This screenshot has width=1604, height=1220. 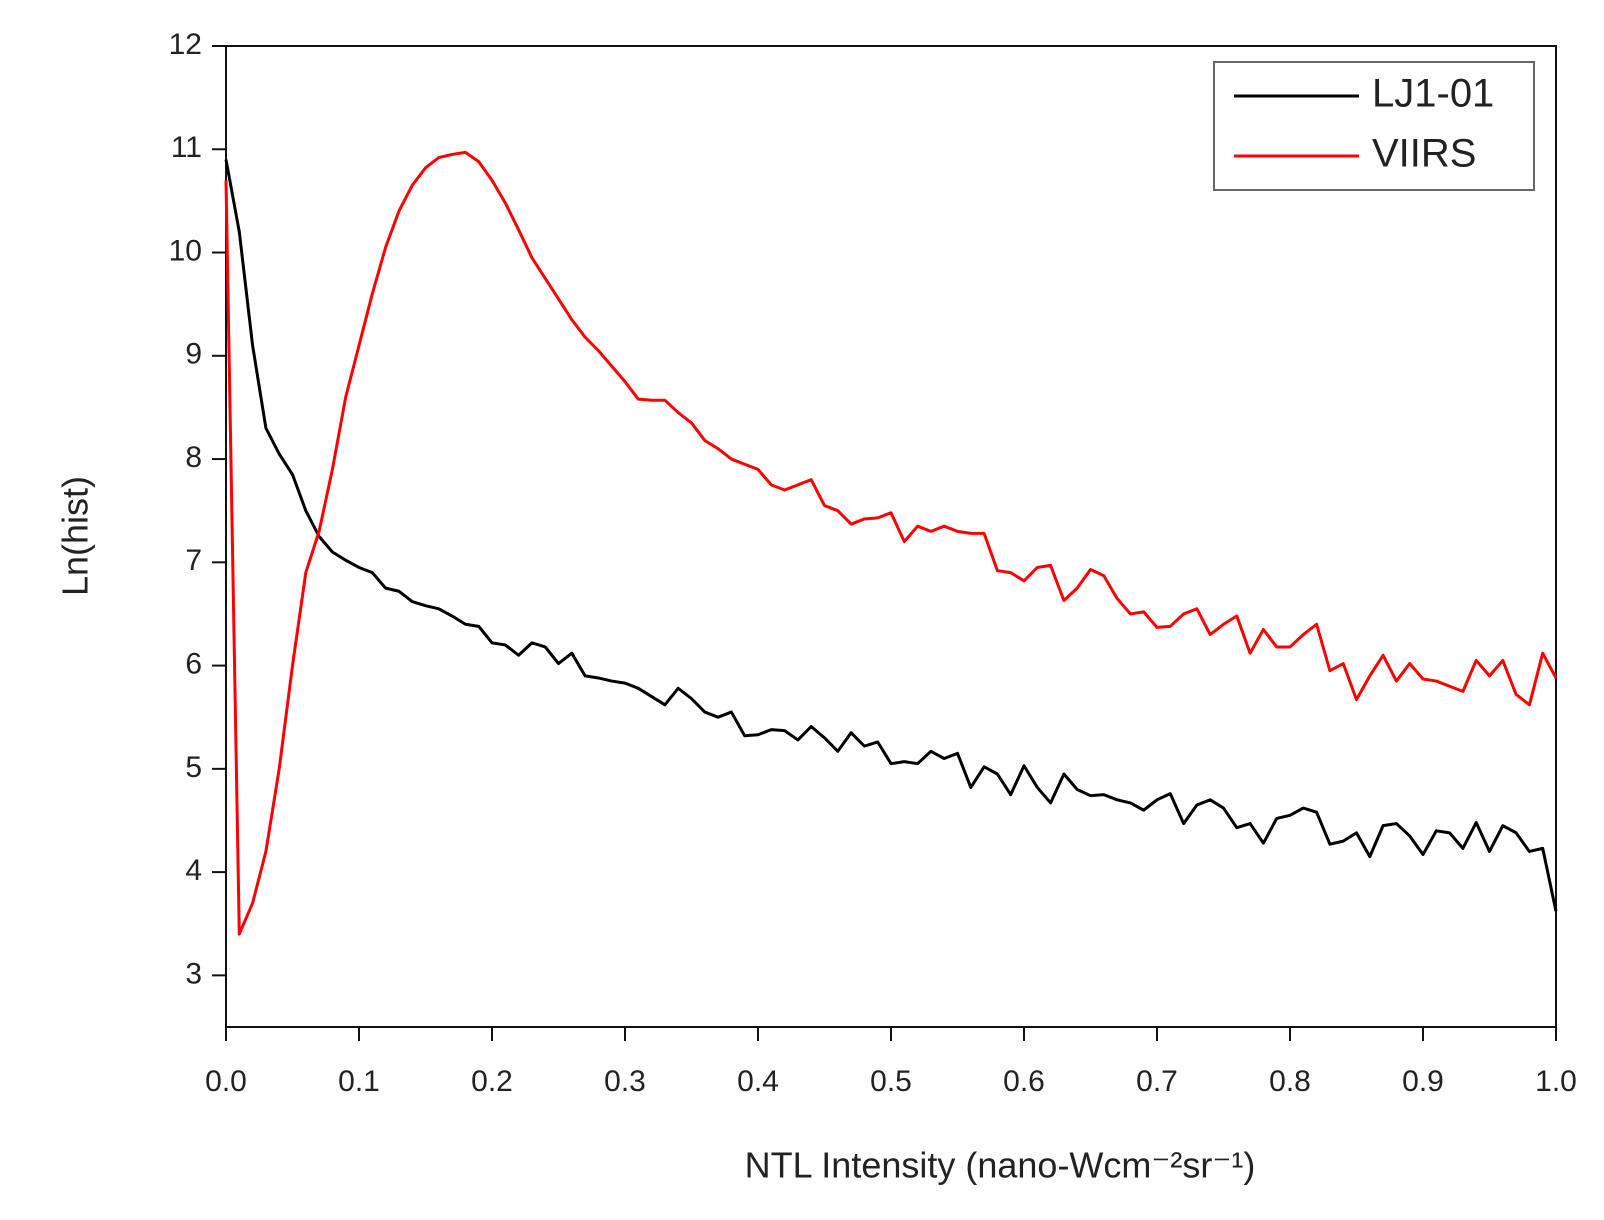 I want to click on x-tick-label: 0.3, so click(x=625, y=1081).